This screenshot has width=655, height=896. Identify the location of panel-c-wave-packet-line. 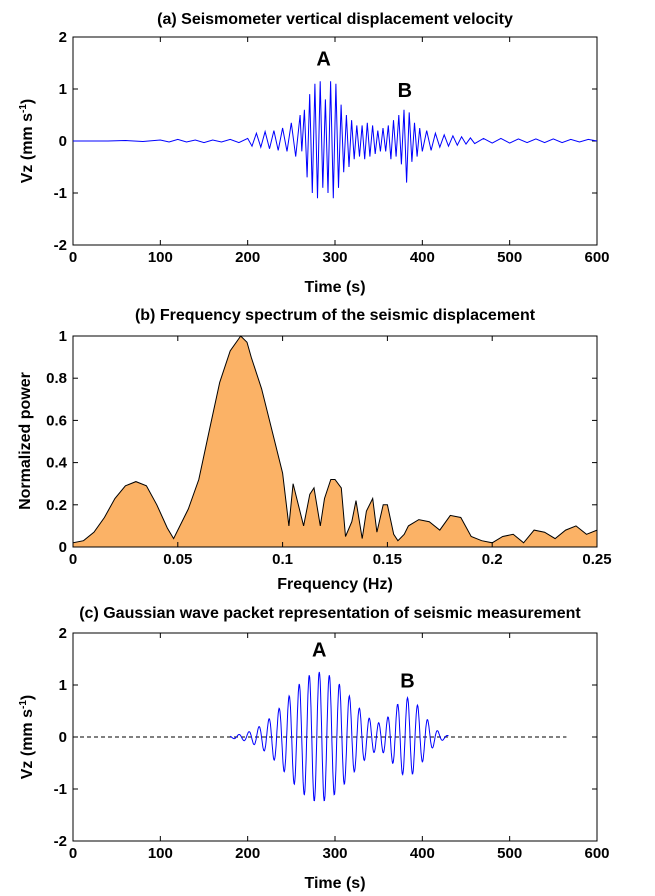
(339, 736).